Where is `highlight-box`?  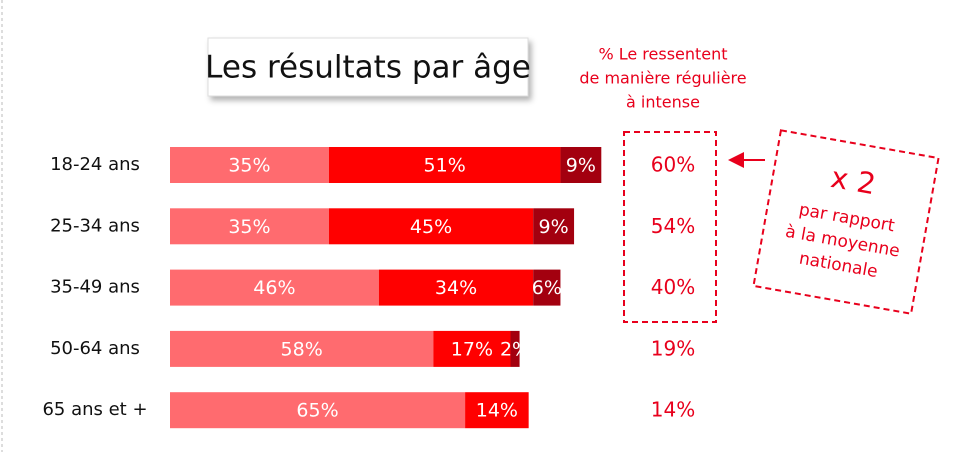
highlight-box is located at coordinates (670, 227).